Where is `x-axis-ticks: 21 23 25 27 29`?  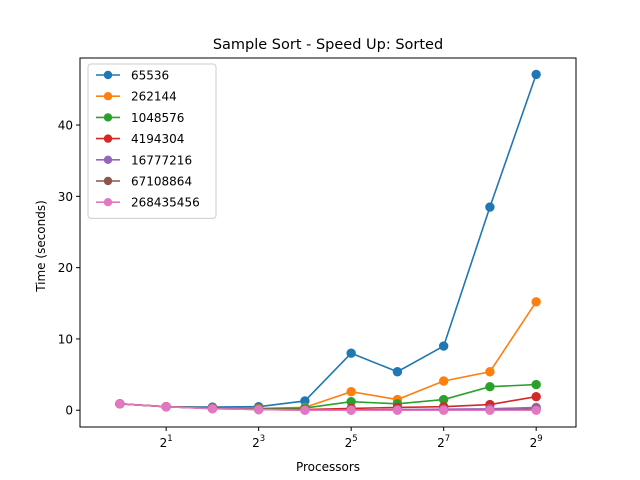
x-axis-ticks: 21 23 25 27 29 is located at coordinates (351, 438).